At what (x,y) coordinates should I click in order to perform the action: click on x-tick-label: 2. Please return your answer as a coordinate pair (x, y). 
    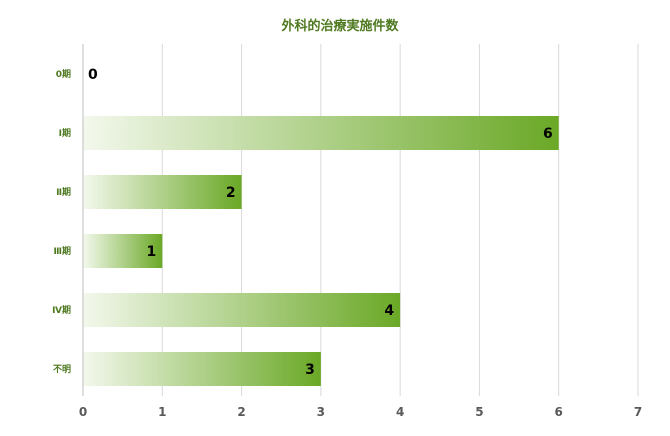
    Looking at the image, I should click on (241, 412).